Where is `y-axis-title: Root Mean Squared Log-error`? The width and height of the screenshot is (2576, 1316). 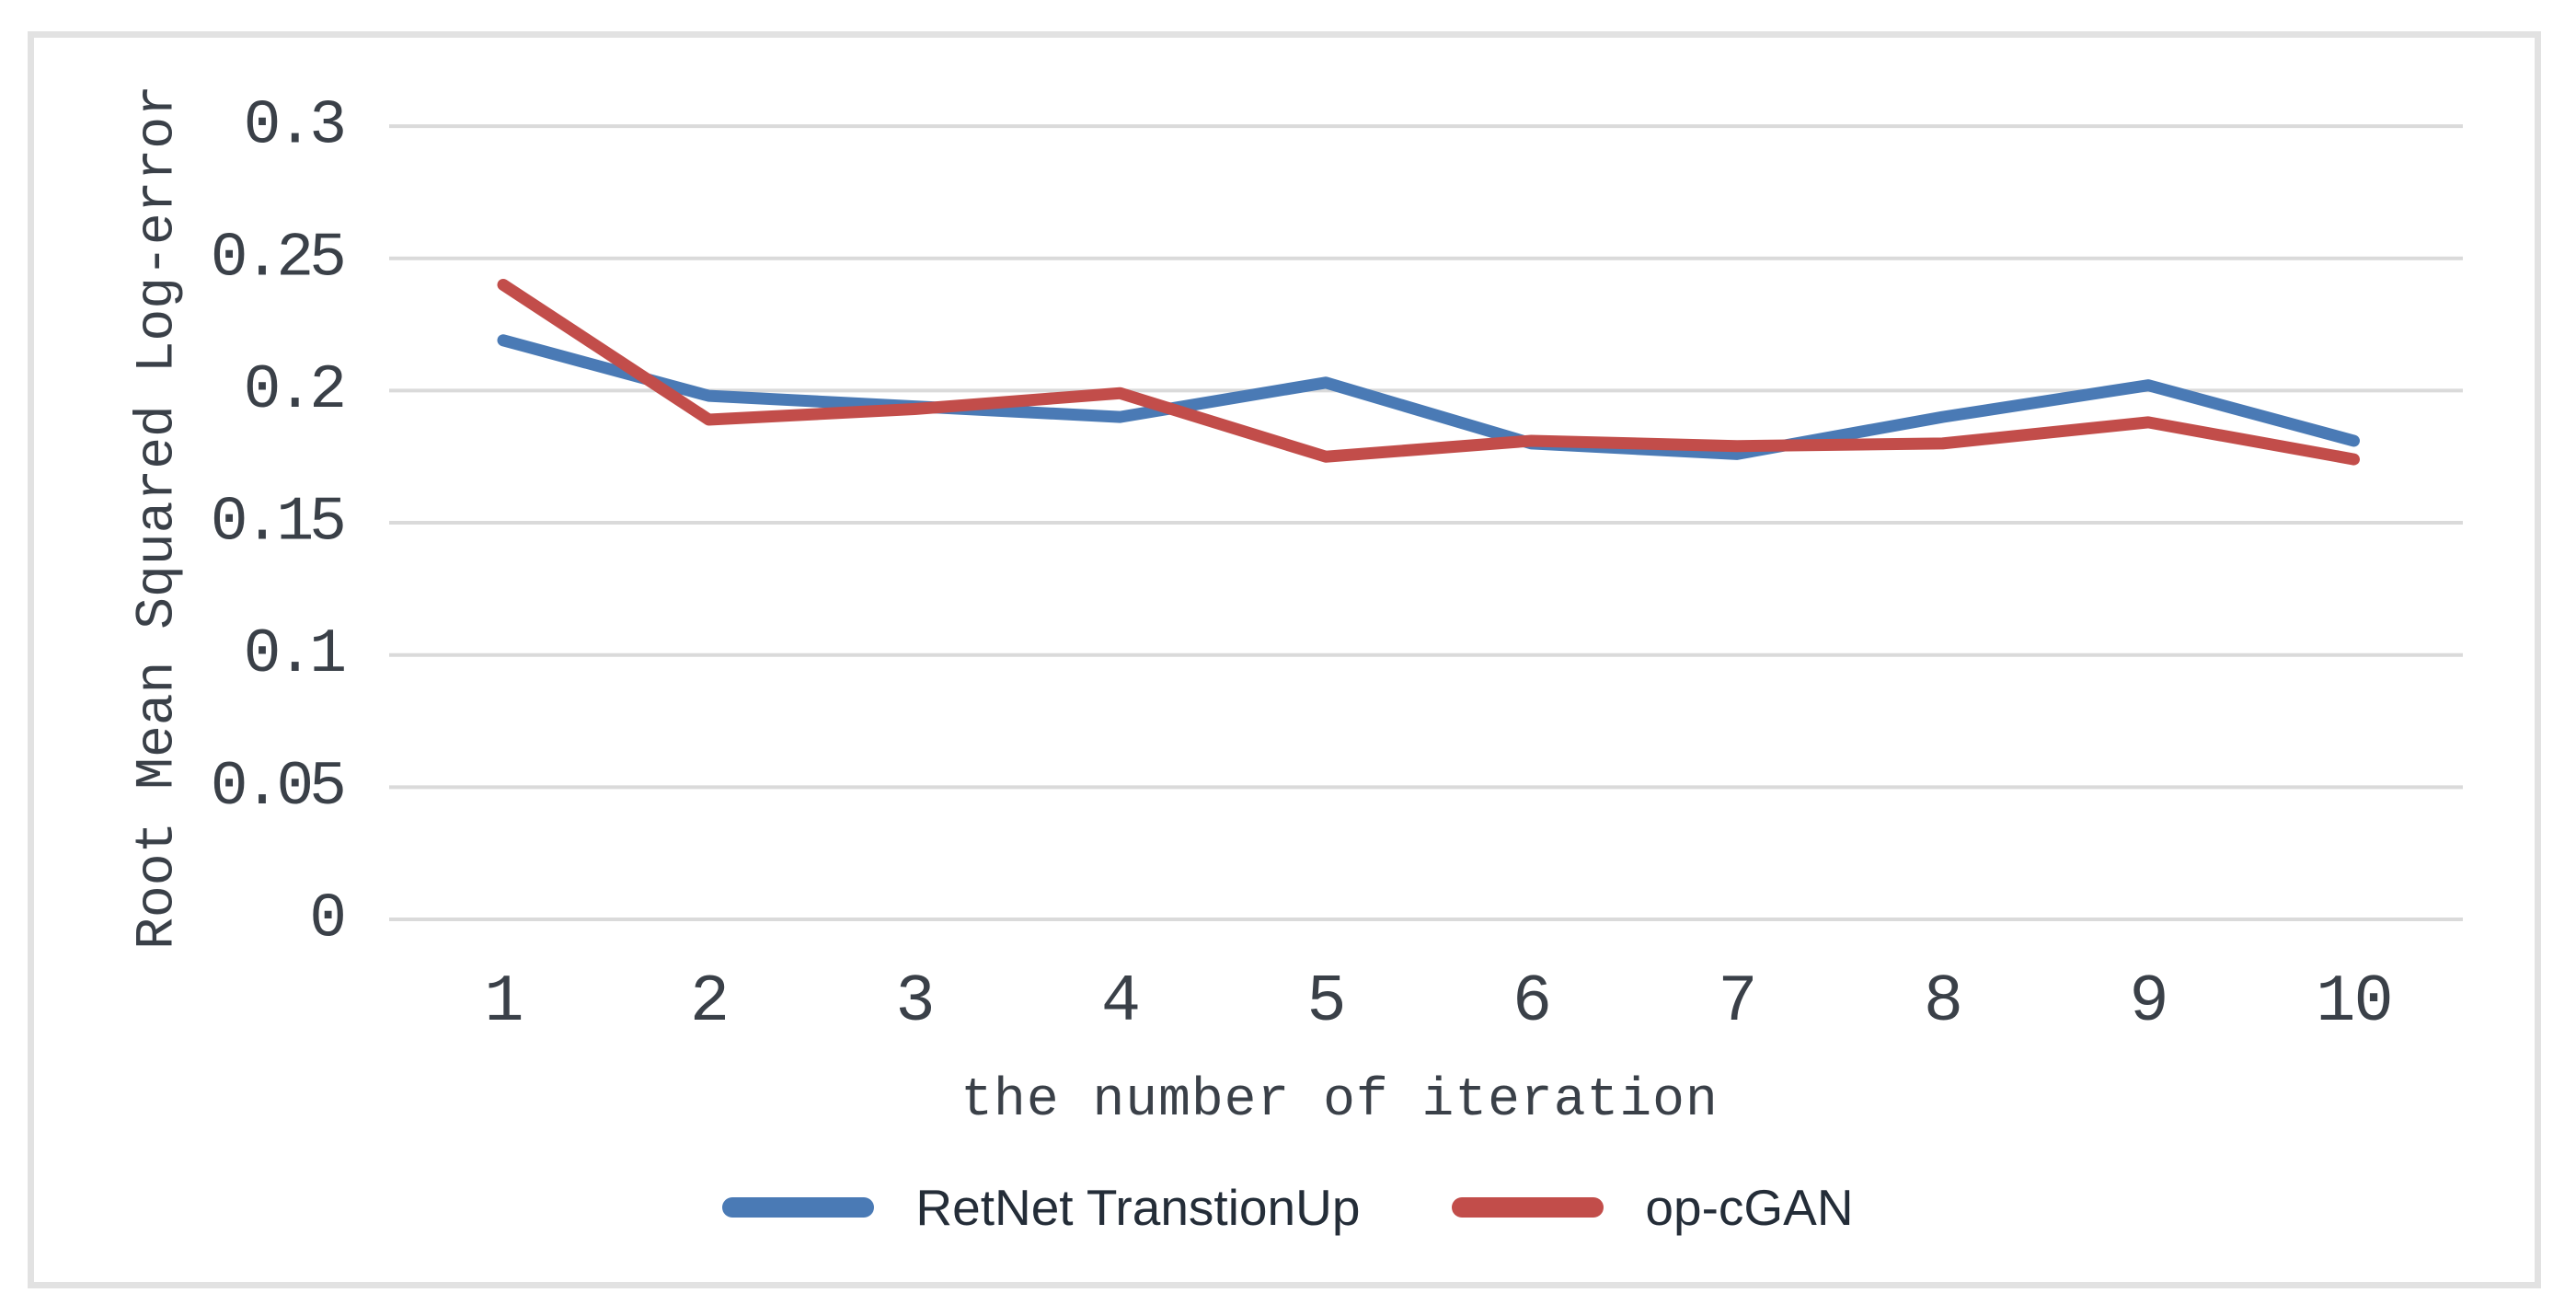 y-axis-title: Root Mean Squared Log-error is located at coordinates (158, 517).